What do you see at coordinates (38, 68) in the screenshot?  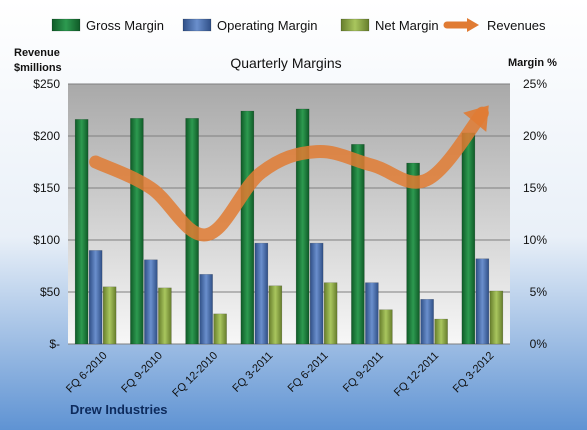 I see `left-axis-label-line2: $millions` at bounding box center [38, 68].